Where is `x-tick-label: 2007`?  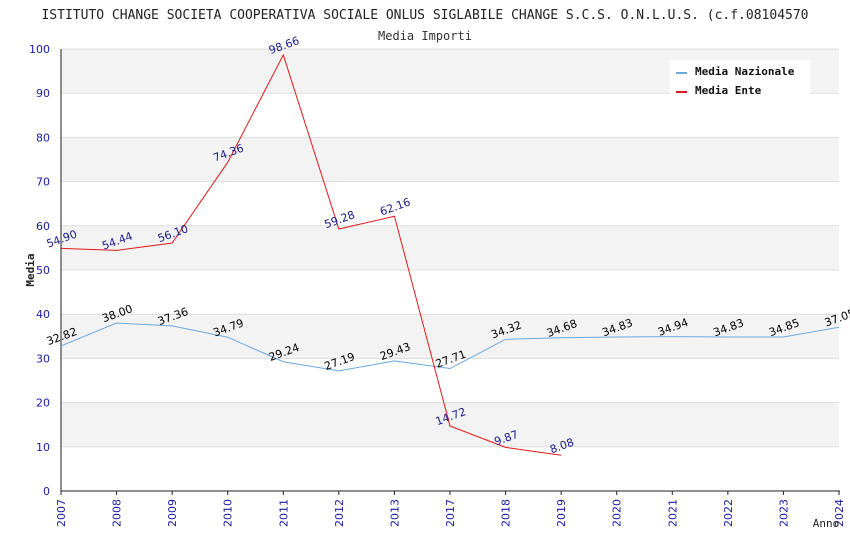
x-tick-label: 2007 is located at coordinates (61, 513).